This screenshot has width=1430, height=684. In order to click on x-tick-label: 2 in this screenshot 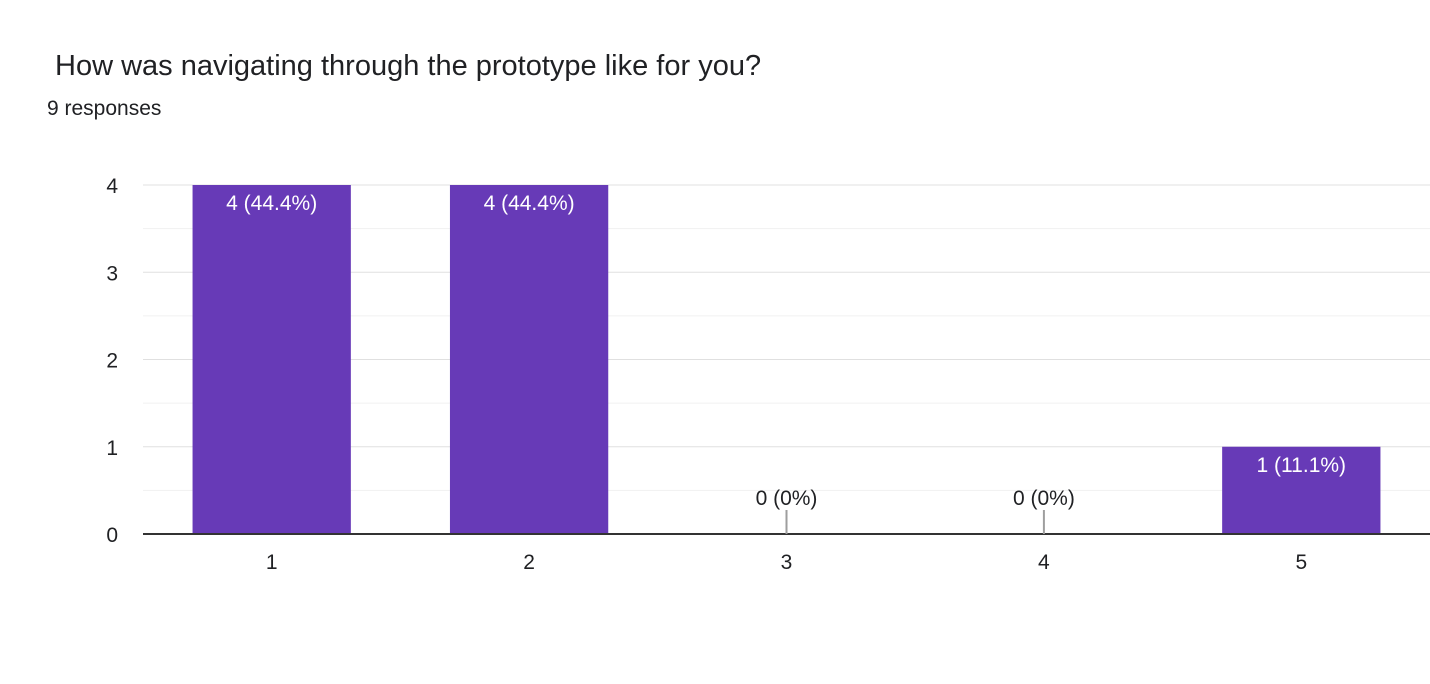, I will do `click(529, 562)`.